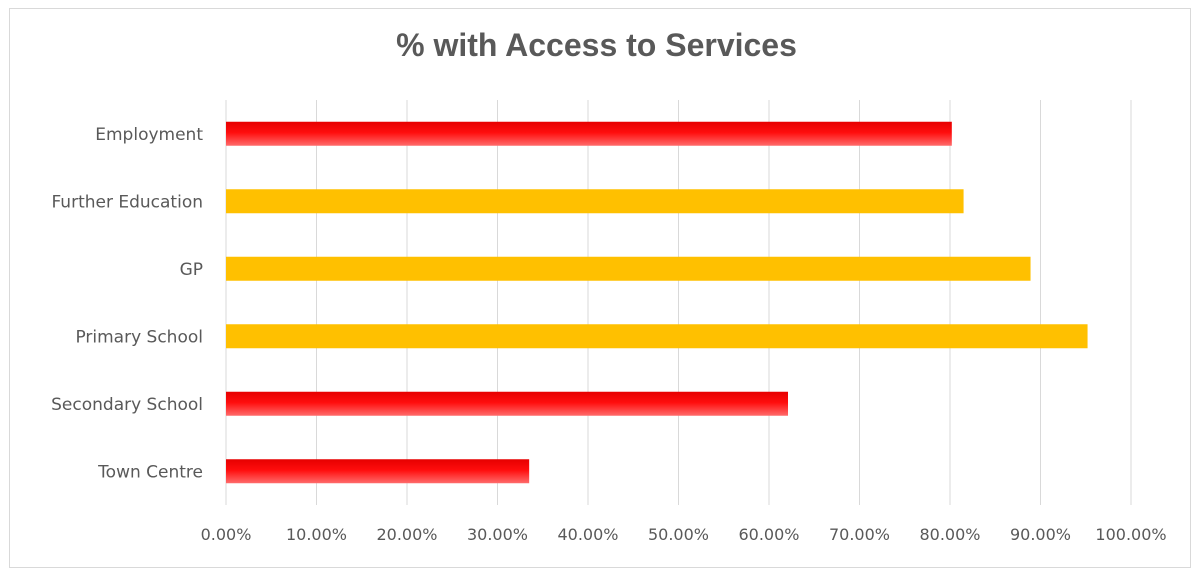  Describe the element at coordinates (507, 403) in the screenshot. I see `bar-secondary-school` at that location.